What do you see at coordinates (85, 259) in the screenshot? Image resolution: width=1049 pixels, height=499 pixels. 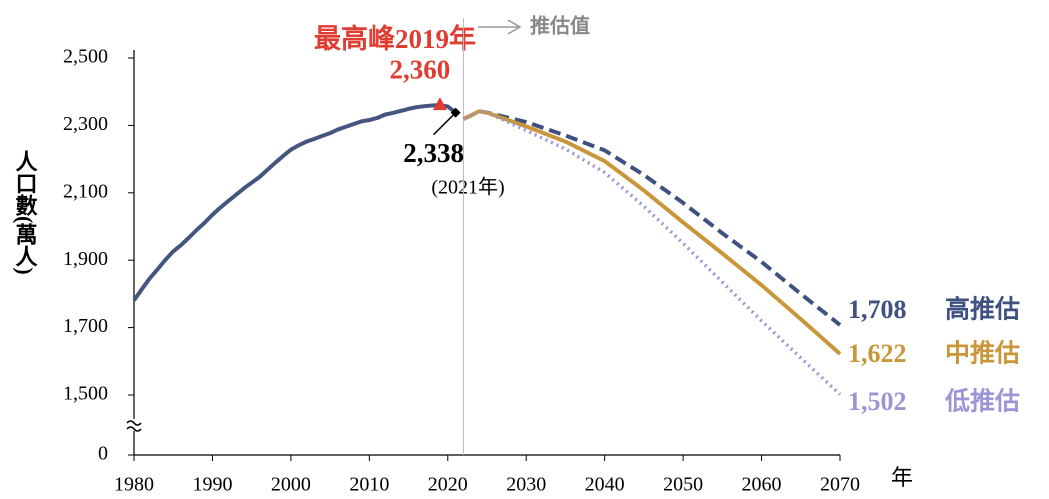 I see `y-tick-label: 1,900` at bounding box center [85, 259].